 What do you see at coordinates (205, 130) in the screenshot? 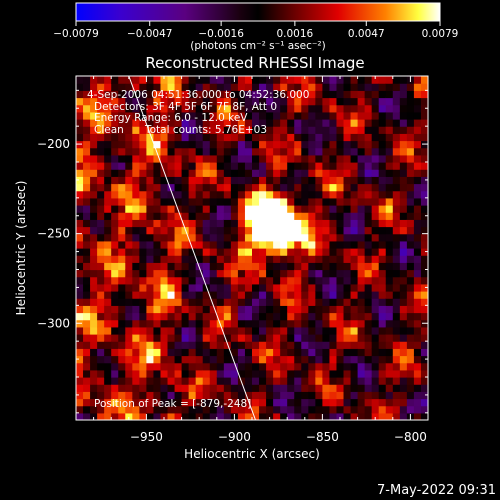
I see `total-counts-text: Total counts: 5.76E+03` at bounding box center [205, 130].